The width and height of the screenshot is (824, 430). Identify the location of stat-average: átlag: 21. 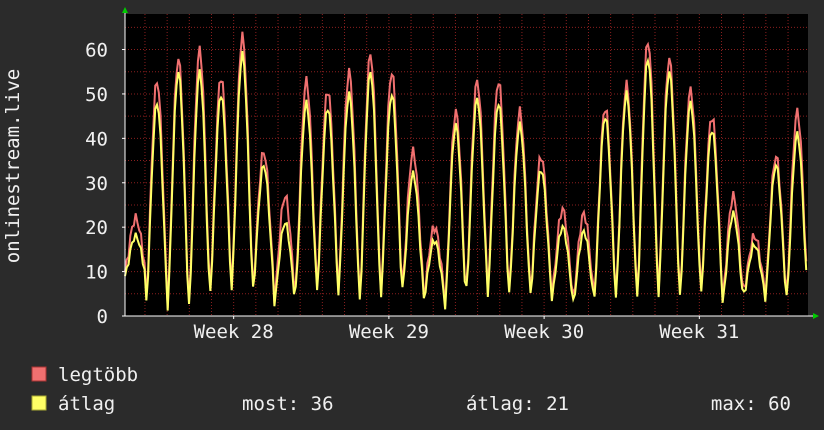
(517, 404).